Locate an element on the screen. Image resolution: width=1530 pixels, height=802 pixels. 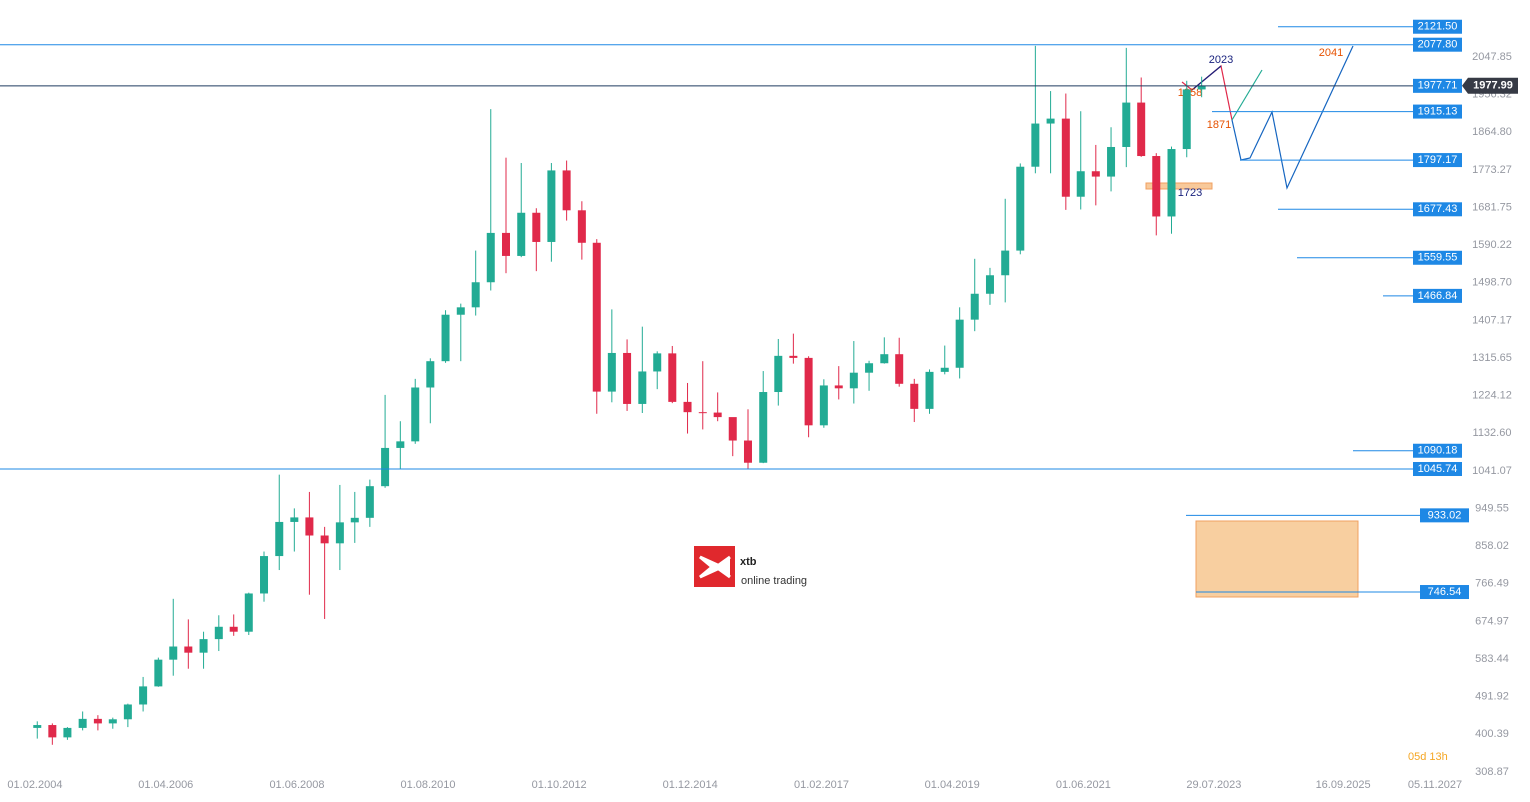
x-tick-label: 29.07.2023 is located at coordinates (1213, 785).